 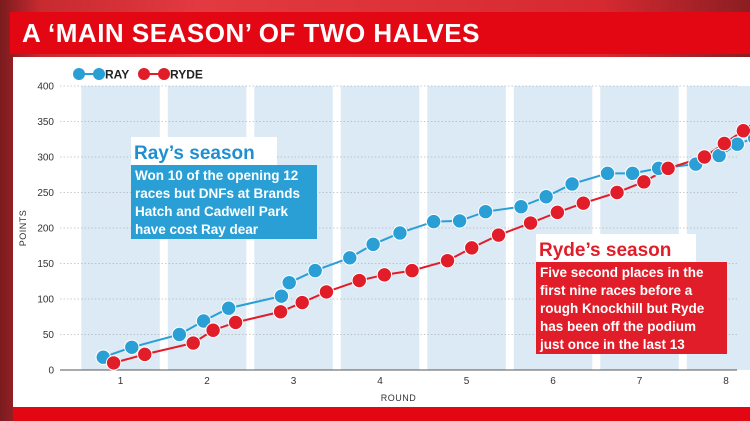 I want to click on legend-item-ryde: RYDE, so click(x=170, y=75).